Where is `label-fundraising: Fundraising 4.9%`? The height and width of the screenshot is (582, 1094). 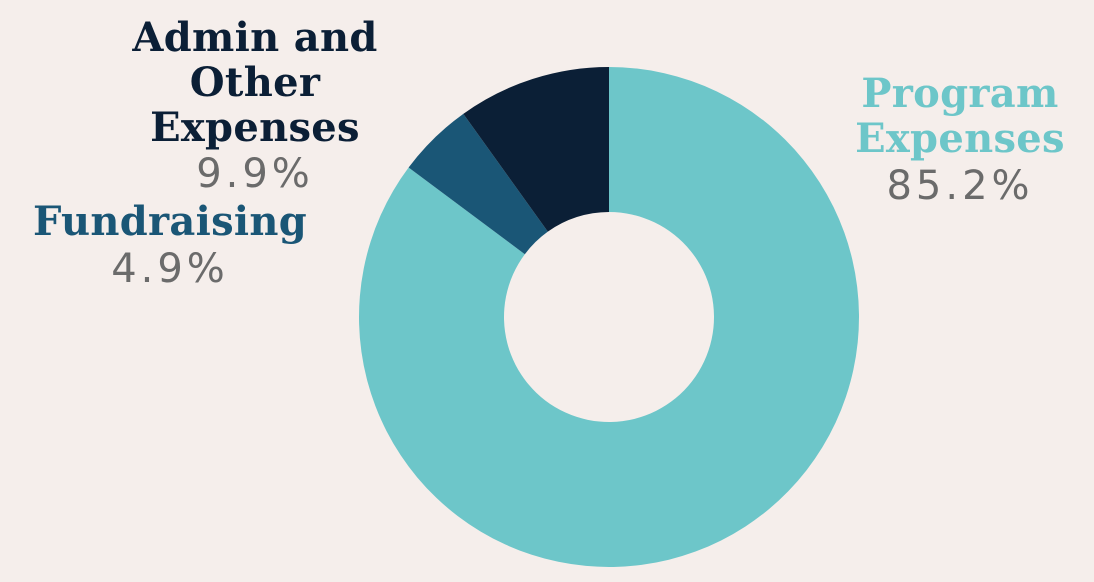 label-fundraising: Fundraising 4.9% is located at coordinates (170, 245).